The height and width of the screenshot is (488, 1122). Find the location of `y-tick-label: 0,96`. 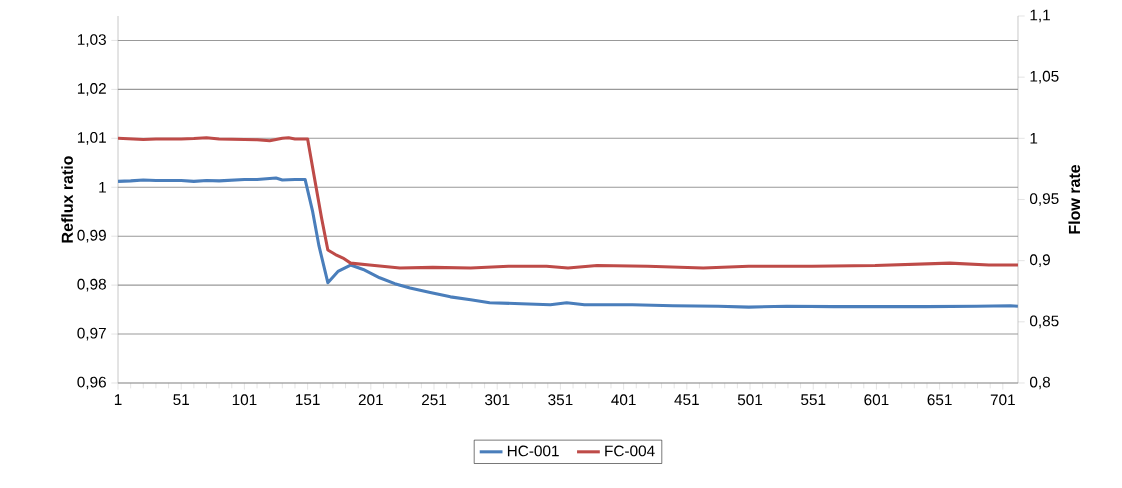

y-tick-label: 0,96 is located at coordinates (91, 383).